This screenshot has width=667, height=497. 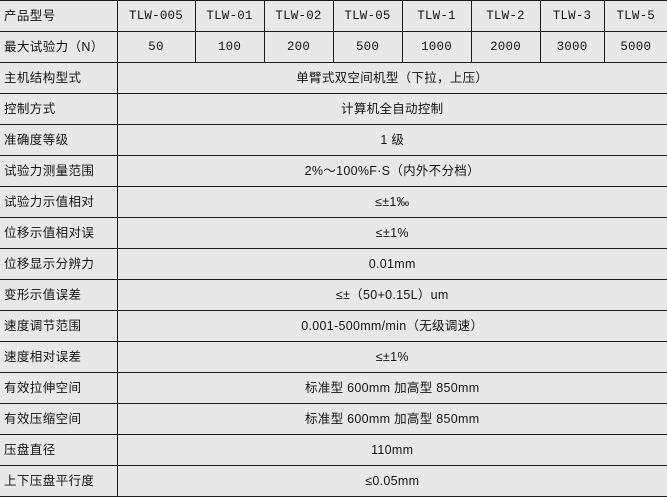 What do you see at coordinates (436, 47) in the screenshot?
I see `max-force-cell-5: 1000` at bounding box center [436, 47].